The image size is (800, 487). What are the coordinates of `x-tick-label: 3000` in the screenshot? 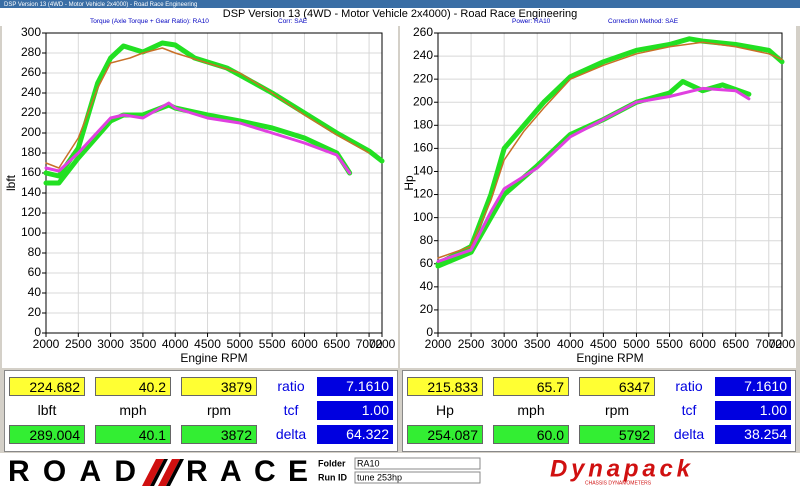 It's located at (110, 344).